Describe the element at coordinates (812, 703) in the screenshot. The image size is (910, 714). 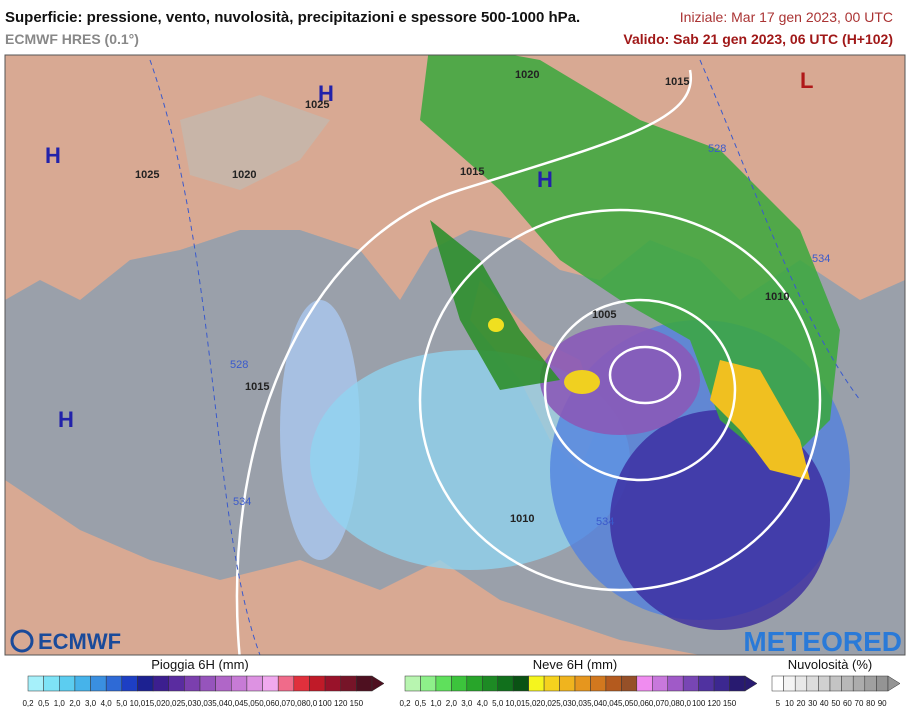
I see `legend-label: 30` at that location.